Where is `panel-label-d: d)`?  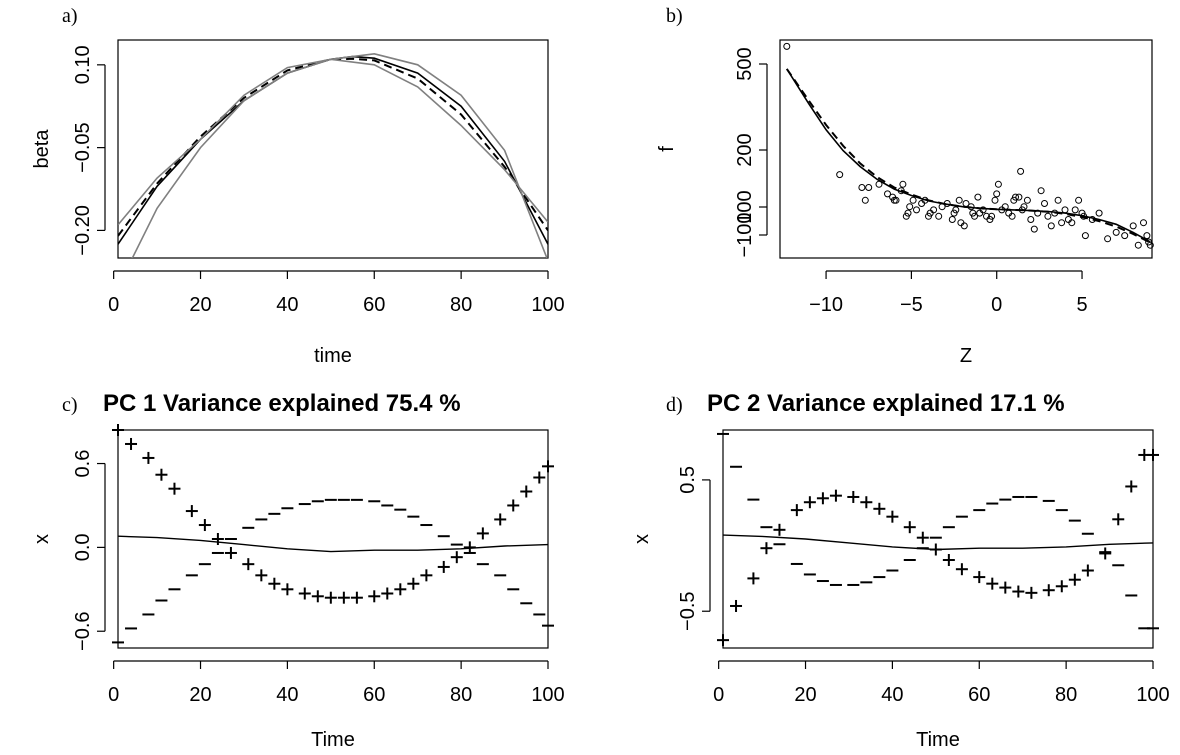
panel-label-d: d) is located at coordinates (674, 405).